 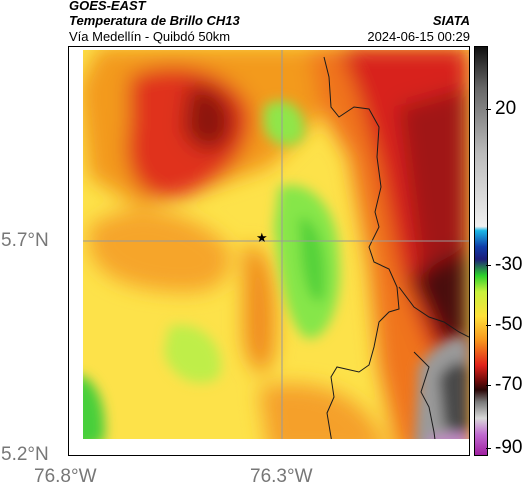 I want to click on latitude-tick-label: 5.2°N, so click(x=25, y=454).